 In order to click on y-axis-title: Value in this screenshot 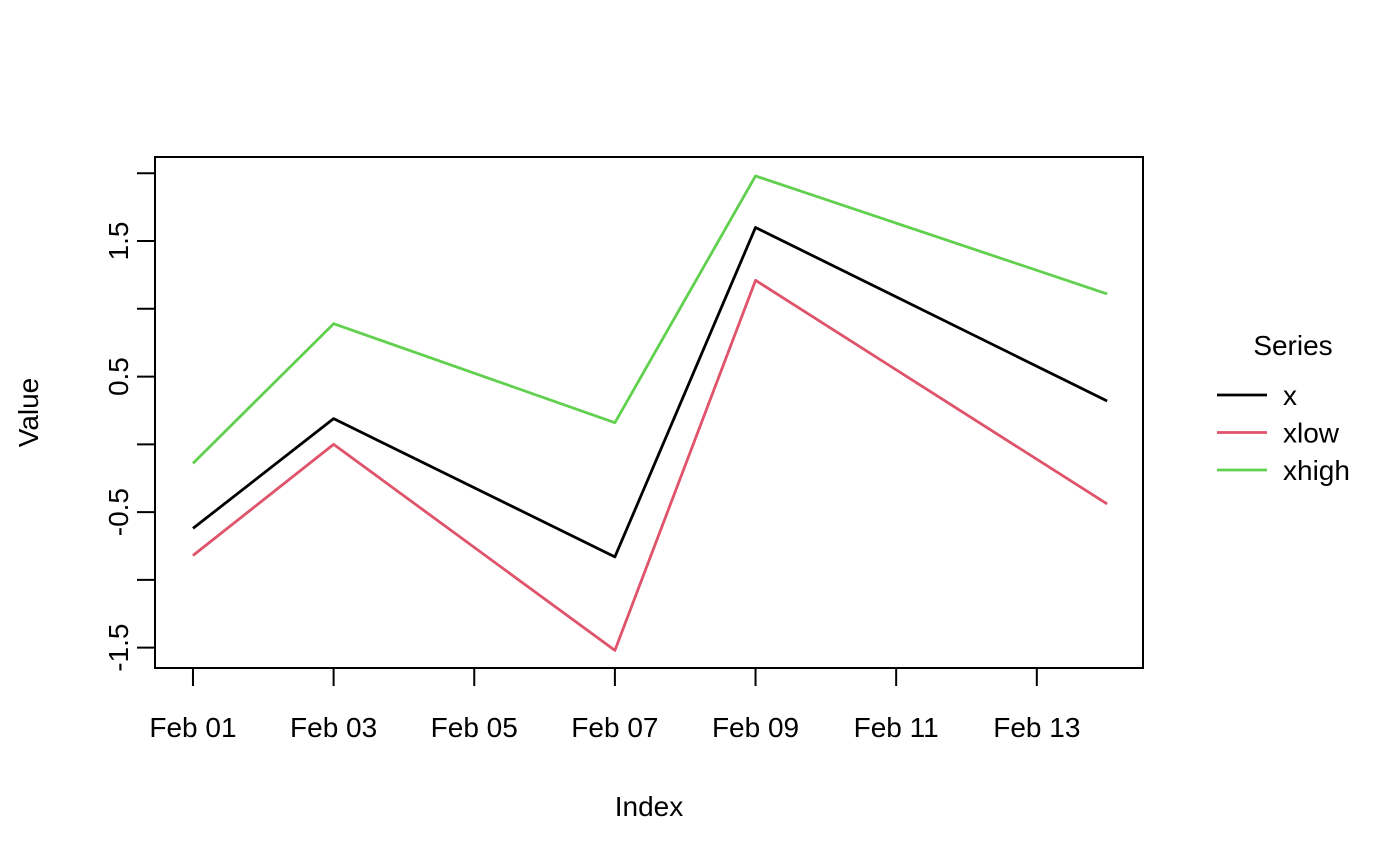, I will do `click(28, 413)`.